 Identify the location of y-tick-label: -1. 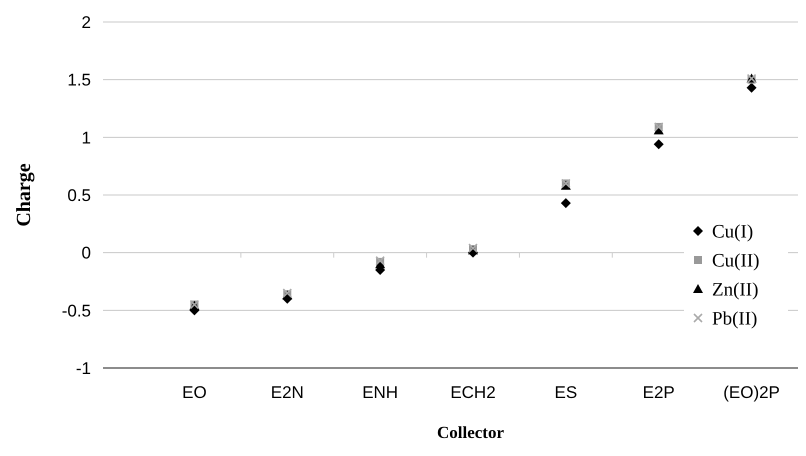
(83, 368).